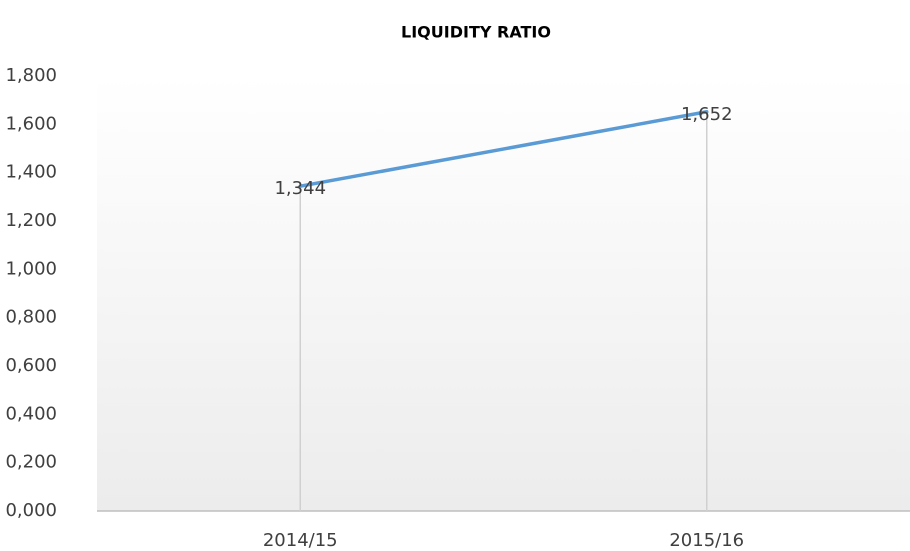 Image resolution: width=910 pixels, height=551 pixels. I want to click on x-tick-label: 2015/16, so click(706, 540).